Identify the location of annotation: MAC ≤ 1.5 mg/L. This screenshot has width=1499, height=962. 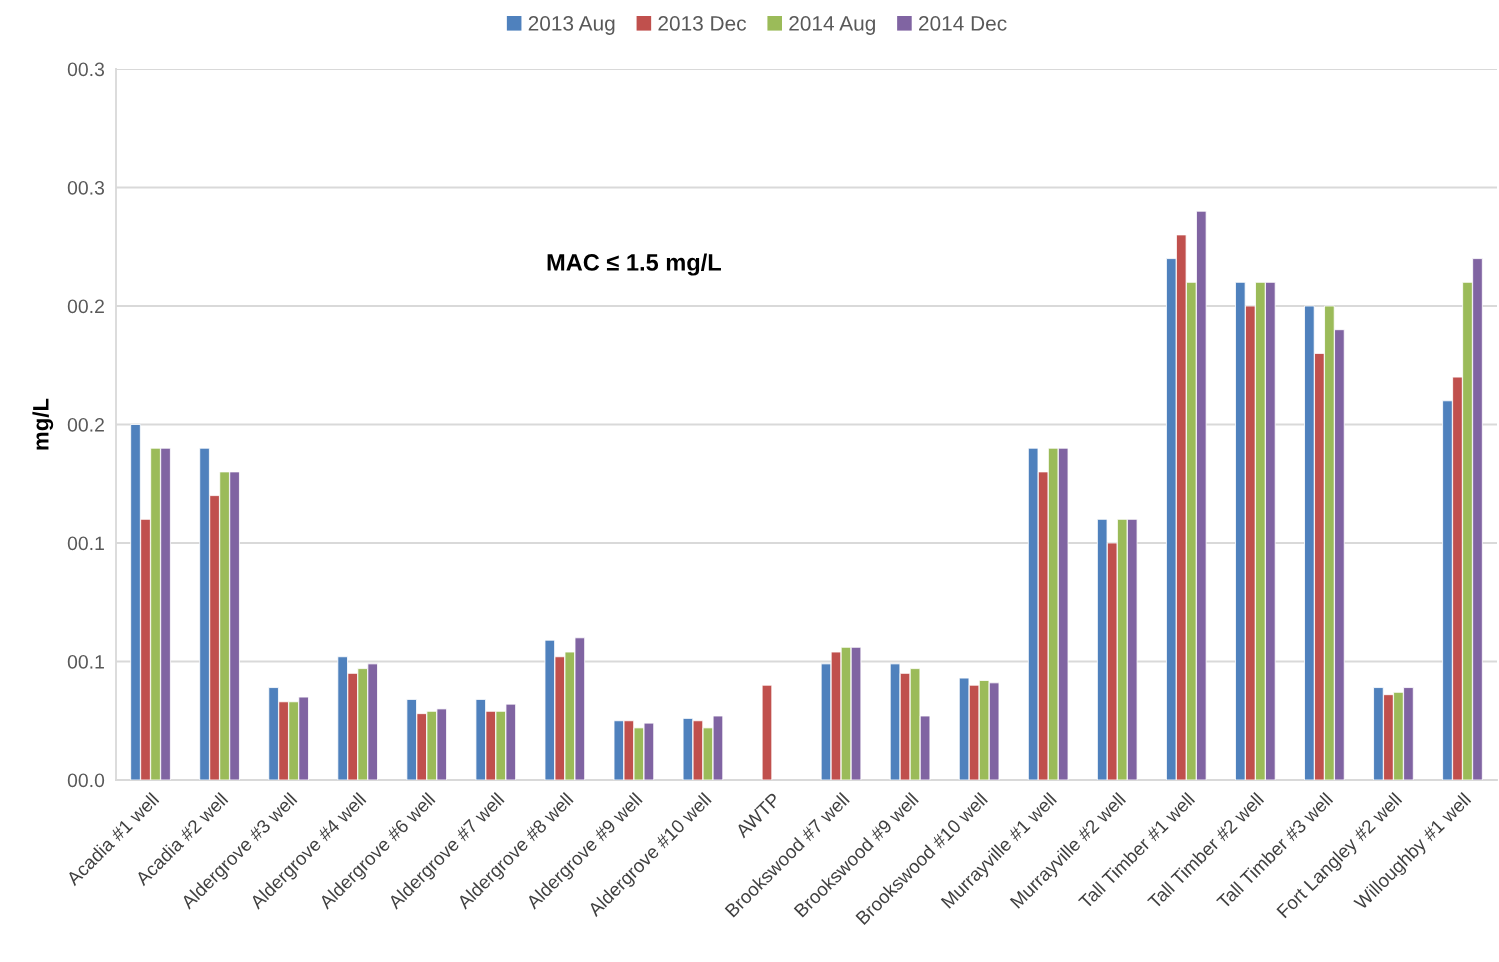
(634, 264).